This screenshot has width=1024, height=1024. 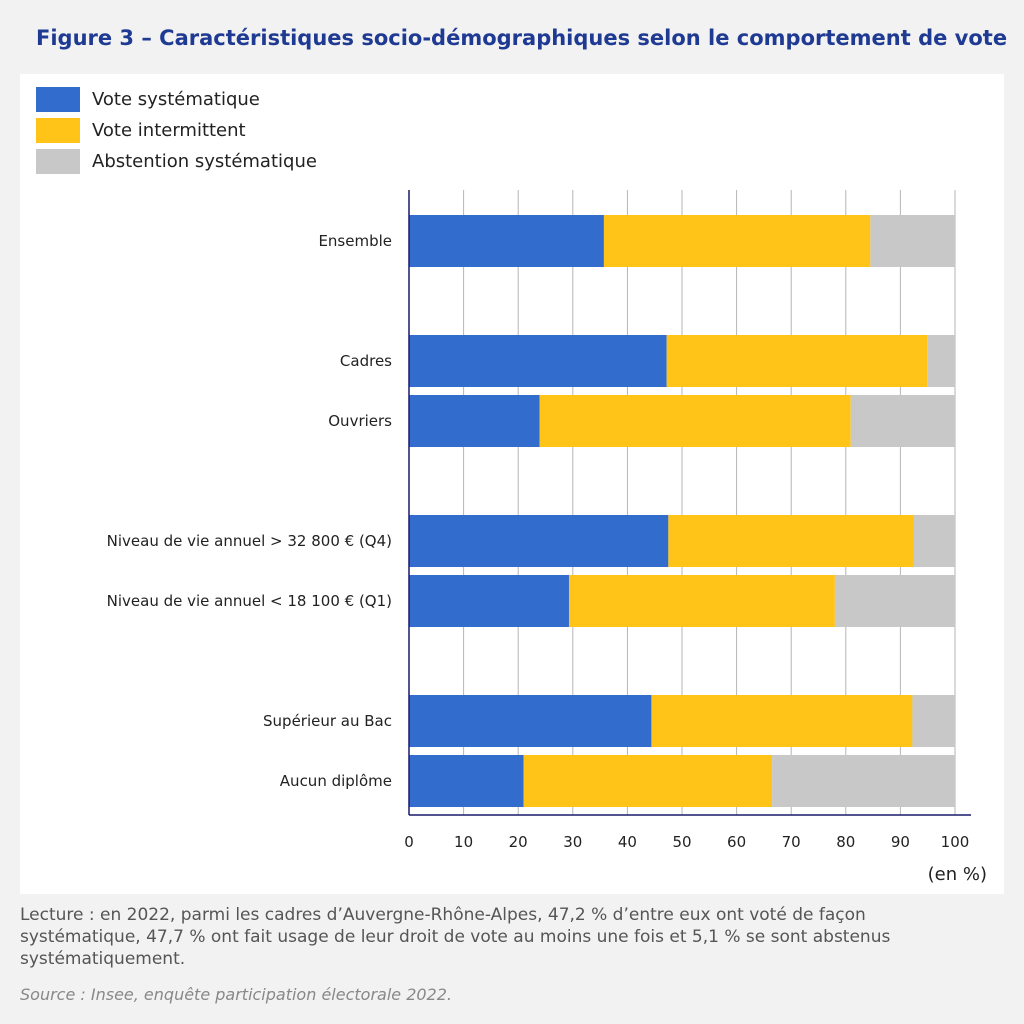 I want to click on x-tick-label: 0, so click(x=409, y=842).